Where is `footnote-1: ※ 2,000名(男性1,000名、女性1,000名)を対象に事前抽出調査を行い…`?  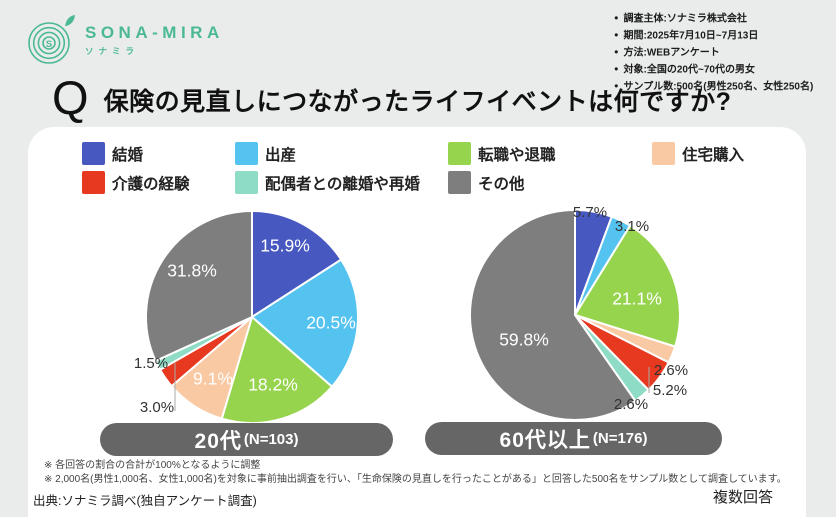
footnote-1: ※ 2,000名(男性1,000名、女性1,000名)を対象に事前抽出調査を行い… is located at coordinates (415, 479).